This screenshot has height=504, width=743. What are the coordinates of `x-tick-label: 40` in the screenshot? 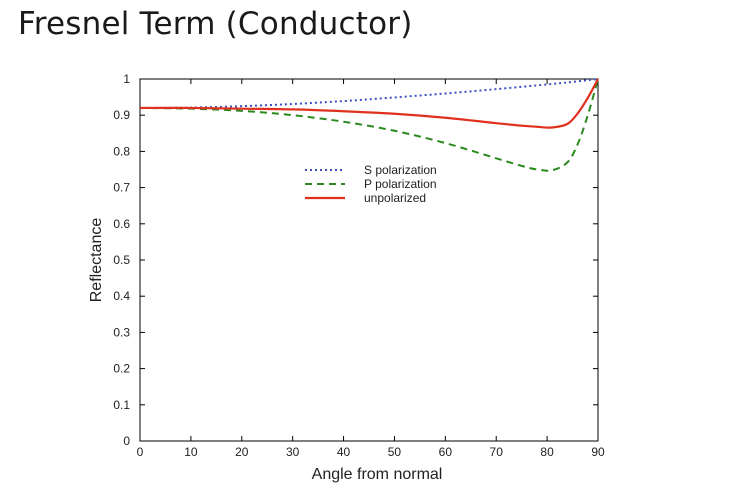 It's located at (344, 452).